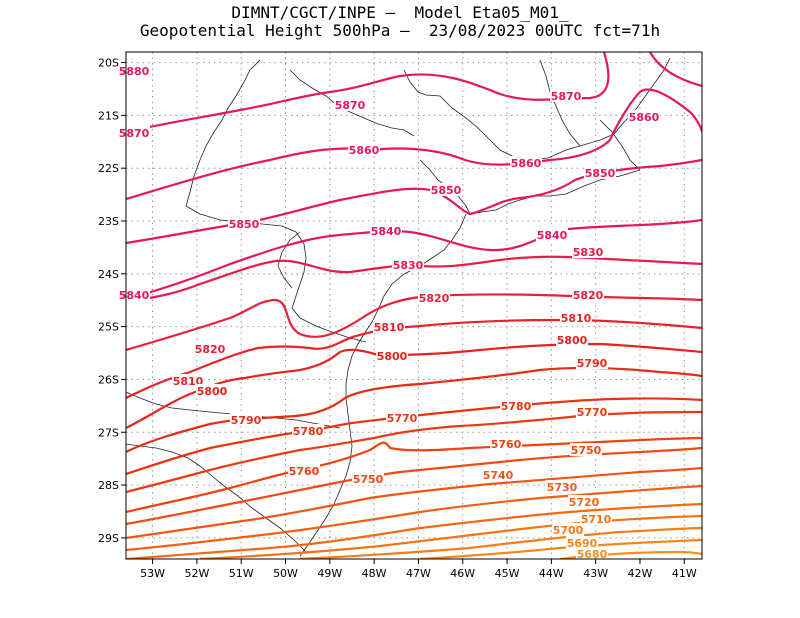  Describe the element at coordinates (418, 573) in the screenshot. I see `lon-tick-label: 47W` at that location.